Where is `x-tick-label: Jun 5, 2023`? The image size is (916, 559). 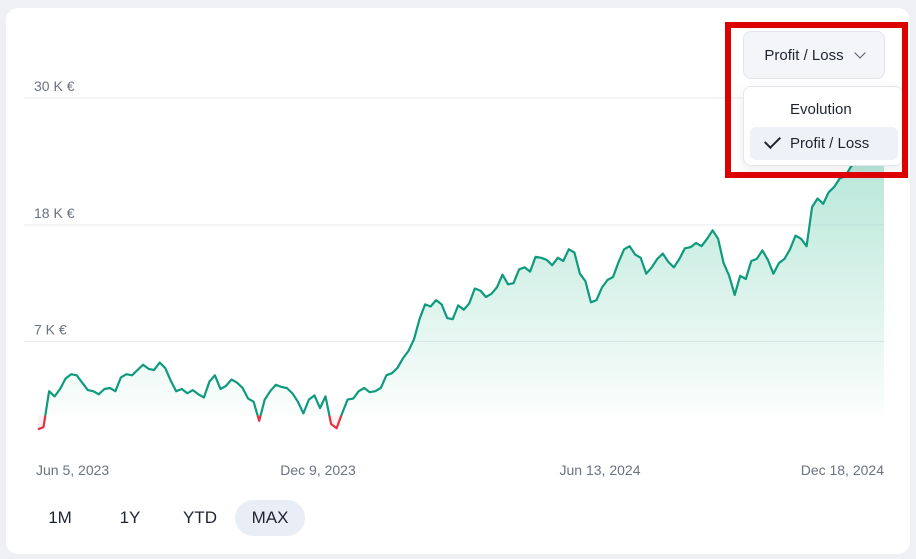 x-tick-label: Jun 5, 2023 is located at coordinates (72, 470).